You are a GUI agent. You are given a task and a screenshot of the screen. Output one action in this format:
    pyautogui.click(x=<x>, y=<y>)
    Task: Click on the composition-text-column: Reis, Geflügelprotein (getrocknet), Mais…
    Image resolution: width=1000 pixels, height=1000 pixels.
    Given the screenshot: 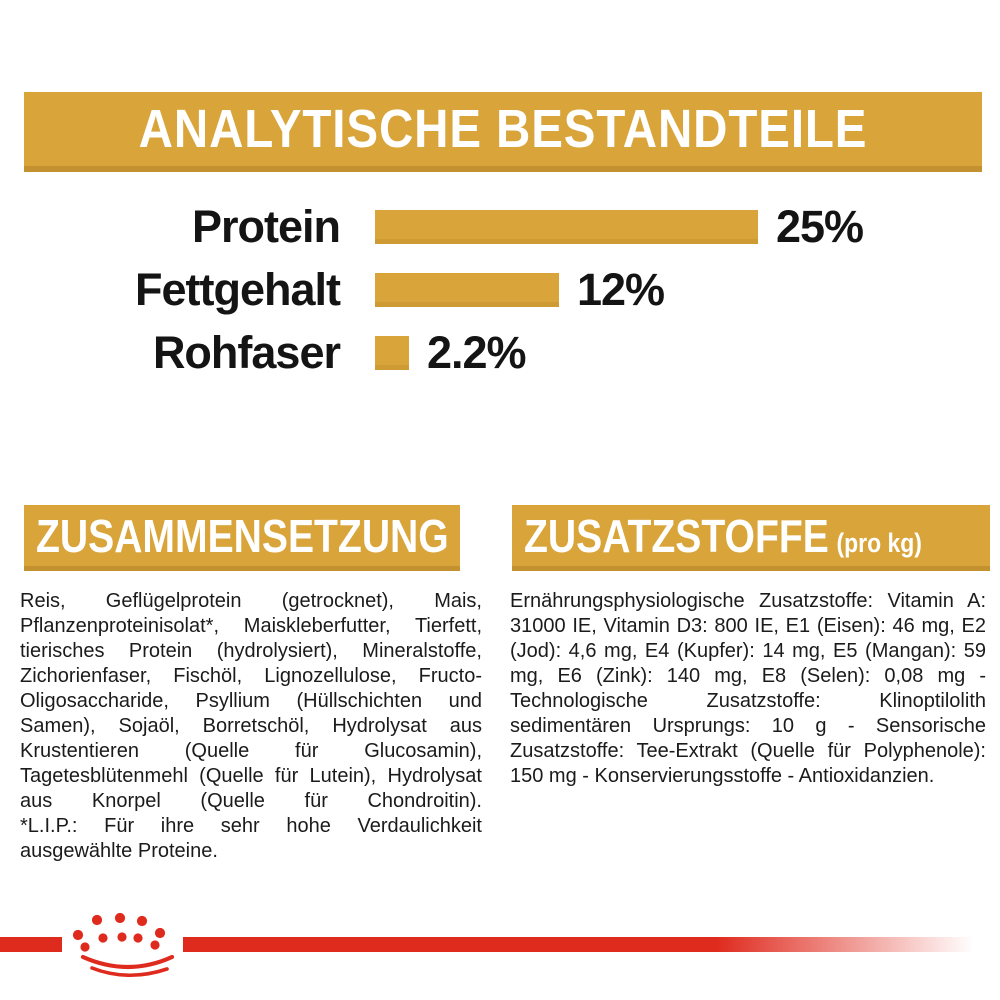 What is the action you would take?
    pyautogui.click(x=251, y=726)
    